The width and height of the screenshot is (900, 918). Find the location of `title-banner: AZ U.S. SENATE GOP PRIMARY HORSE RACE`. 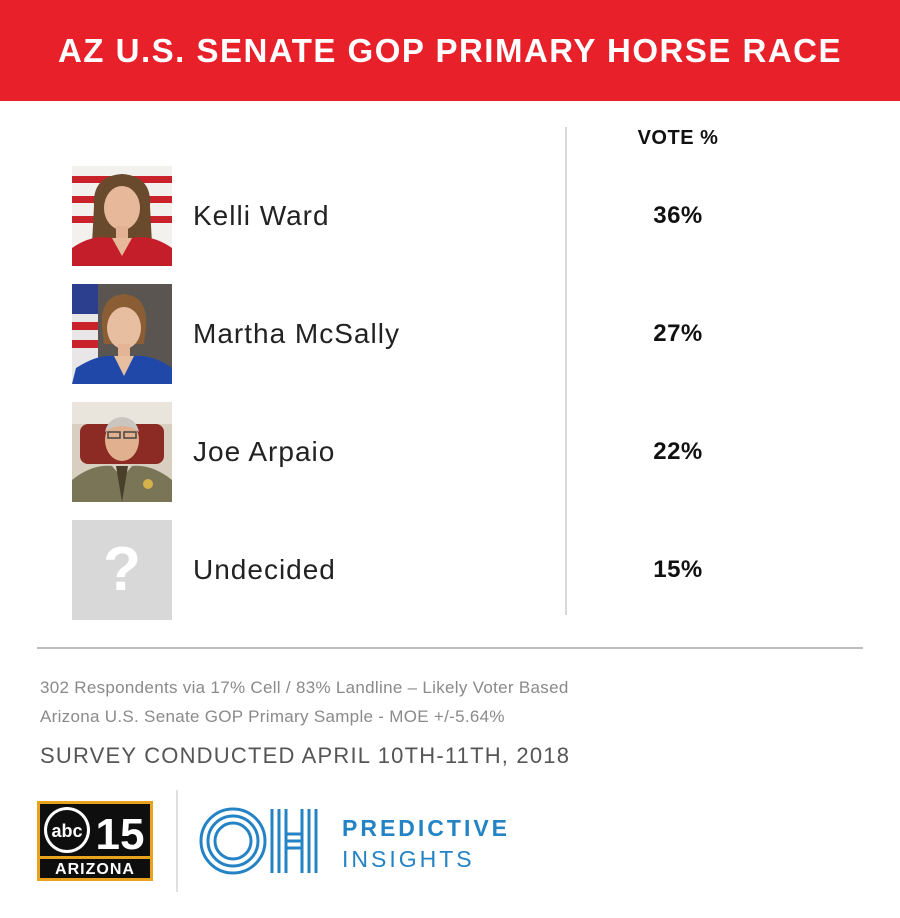

title-banner: AZ U.S. SENATE GOP PRIMARY HORSE RACE is located at coordinates (450, 50).